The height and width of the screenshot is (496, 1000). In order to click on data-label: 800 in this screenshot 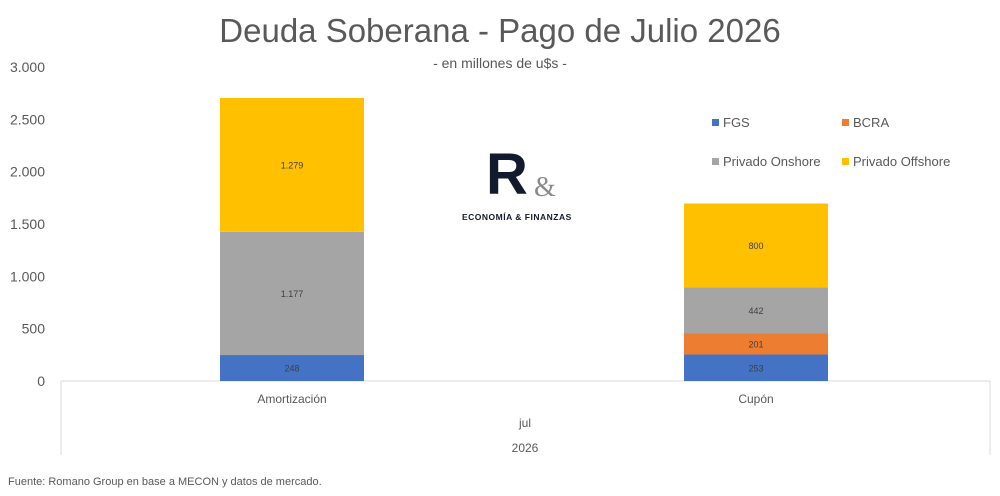, I will do `click(755, 246)`.